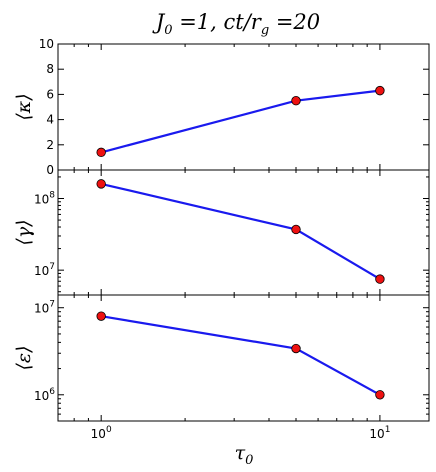 Image resolution: width=436 pixels, height=472 pixels. Describe the element at coordinates (50, 145) in the screenshot. I see `y-tick-label: 2` at that location.